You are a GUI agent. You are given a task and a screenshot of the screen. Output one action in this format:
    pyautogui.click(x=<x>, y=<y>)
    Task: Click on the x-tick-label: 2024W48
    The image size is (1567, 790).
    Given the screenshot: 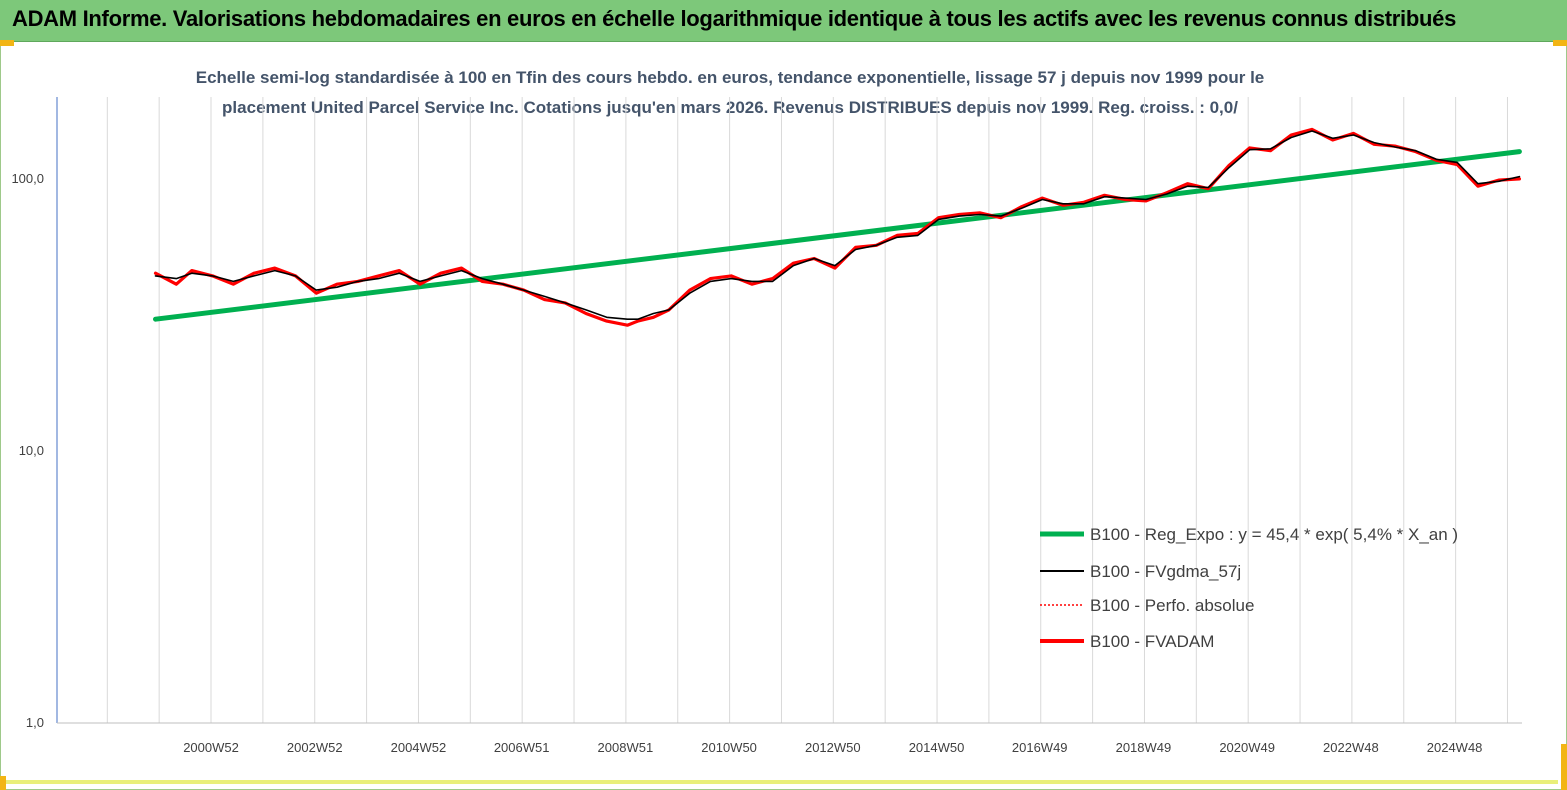 What is the action you would take?
    pyautogui.click(x=1455, y=747)
    